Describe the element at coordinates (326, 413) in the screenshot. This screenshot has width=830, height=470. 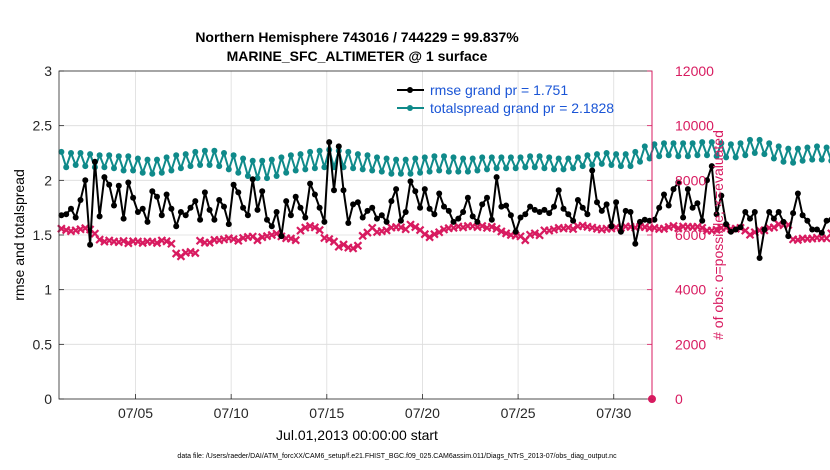
I see `x-tick-label: 07/15` at that location.